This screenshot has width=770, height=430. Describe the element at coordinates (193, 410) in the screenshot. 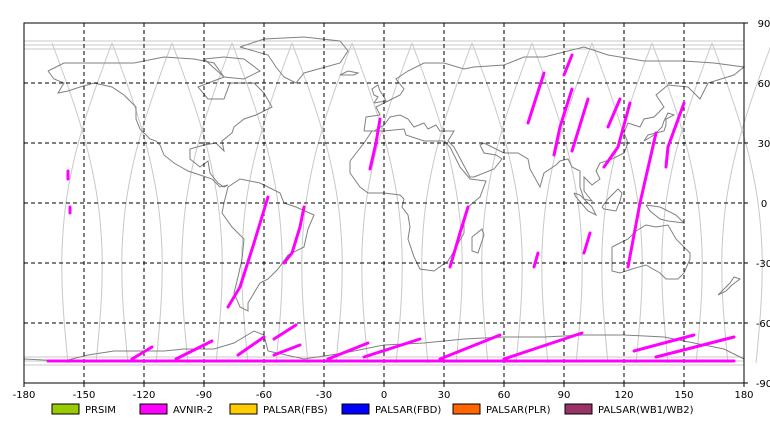

I see `legend-label: AVNIR-2` at that location.